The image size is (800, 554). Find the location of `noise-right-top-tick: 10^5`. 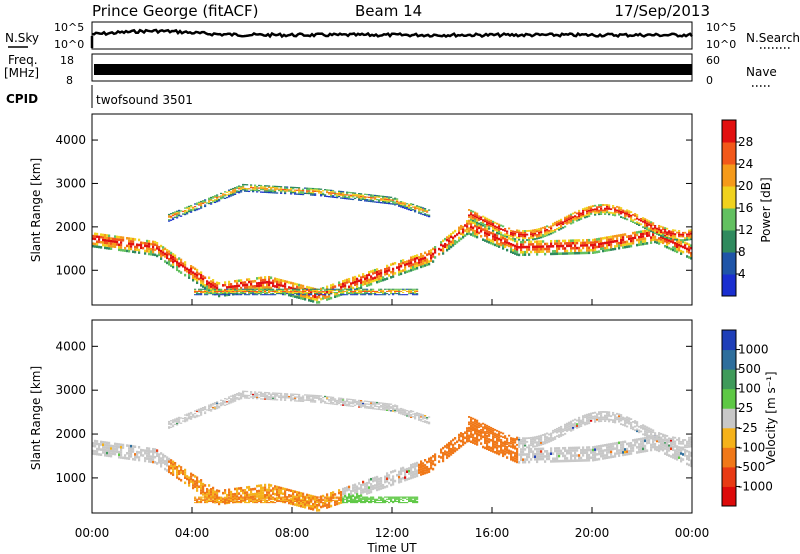

noise-right-top-tick: 10^5 is located at coordinates (721, 27).